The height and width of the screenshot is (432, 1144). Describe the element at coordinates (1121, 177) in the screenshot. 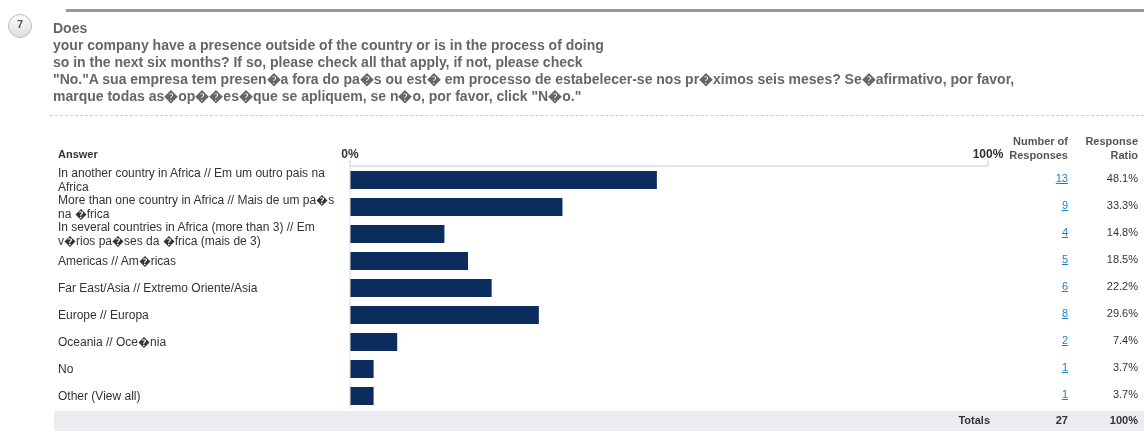

I see `data-label: 48.1%` at that location.